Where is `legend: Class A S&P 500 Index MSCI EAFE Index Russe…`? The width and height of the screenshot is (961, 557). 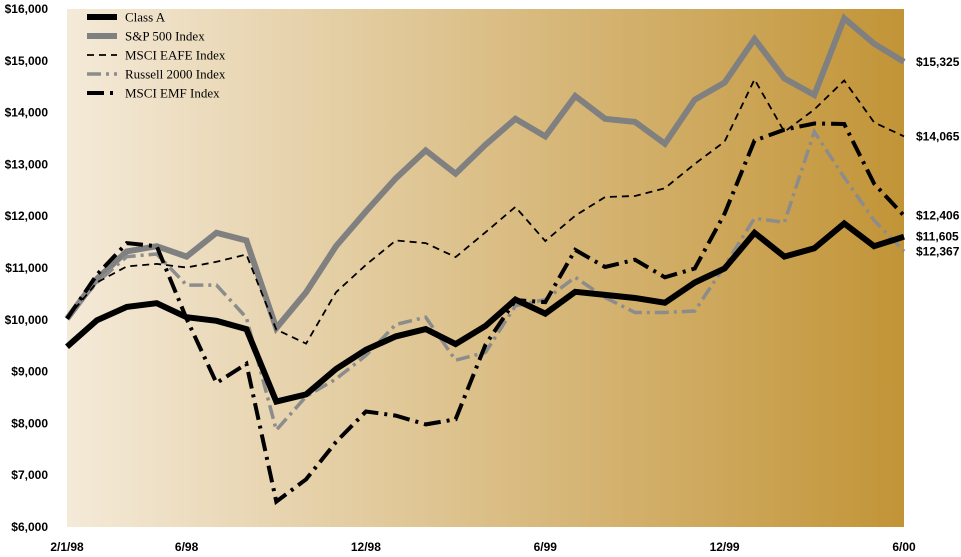 legend: Class A S&P 500 Index MSCI EAFE Index Russe… is located at coordinates (156, 55).